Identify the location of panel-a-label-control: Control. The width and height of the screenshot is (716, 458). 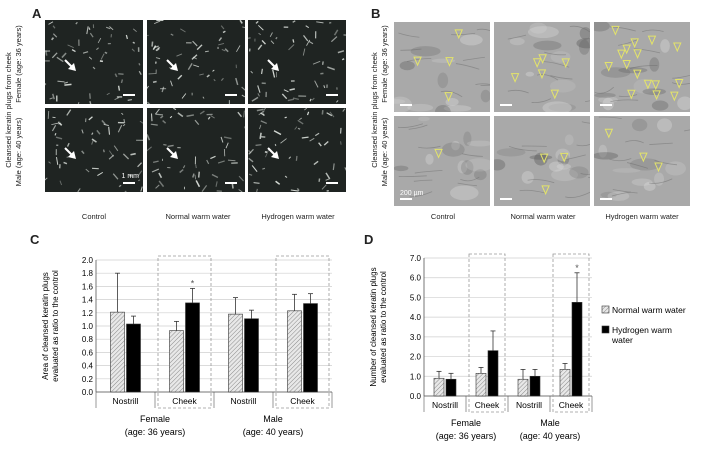
(94, 216).